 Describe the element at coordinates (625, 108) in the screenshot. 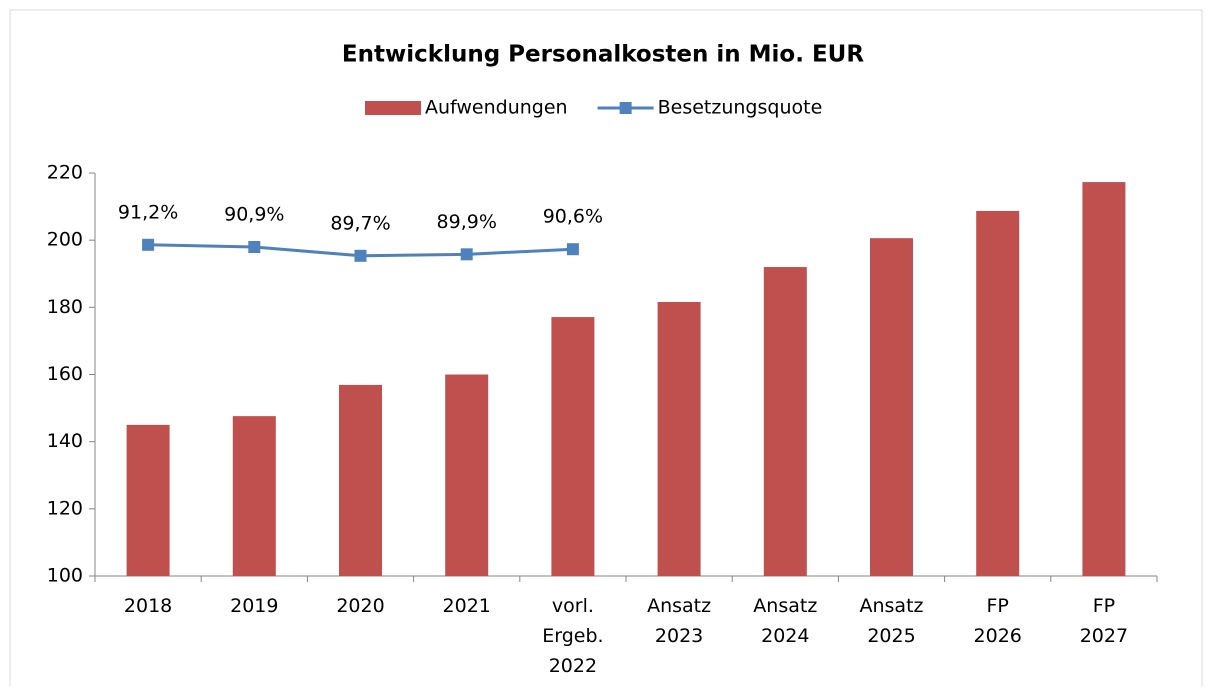

I see `legend-marker` at that location.